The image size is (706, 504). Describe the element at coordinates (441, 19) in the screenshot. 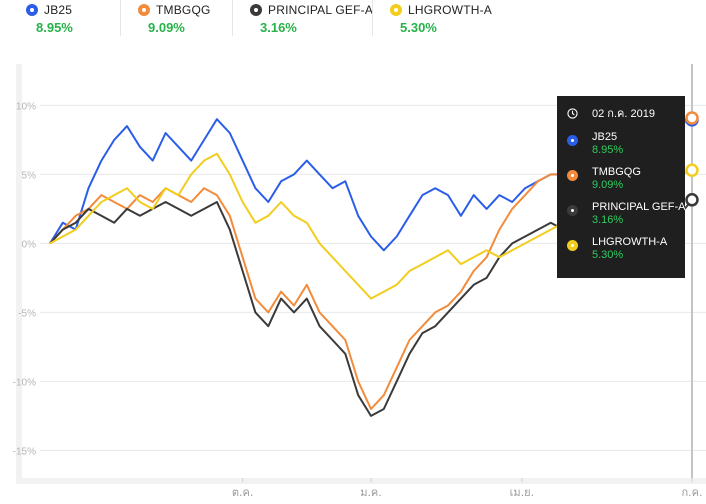

I see `legend-item-lhgrowth-a: LHGROWTH-A 5.30%` at that location.